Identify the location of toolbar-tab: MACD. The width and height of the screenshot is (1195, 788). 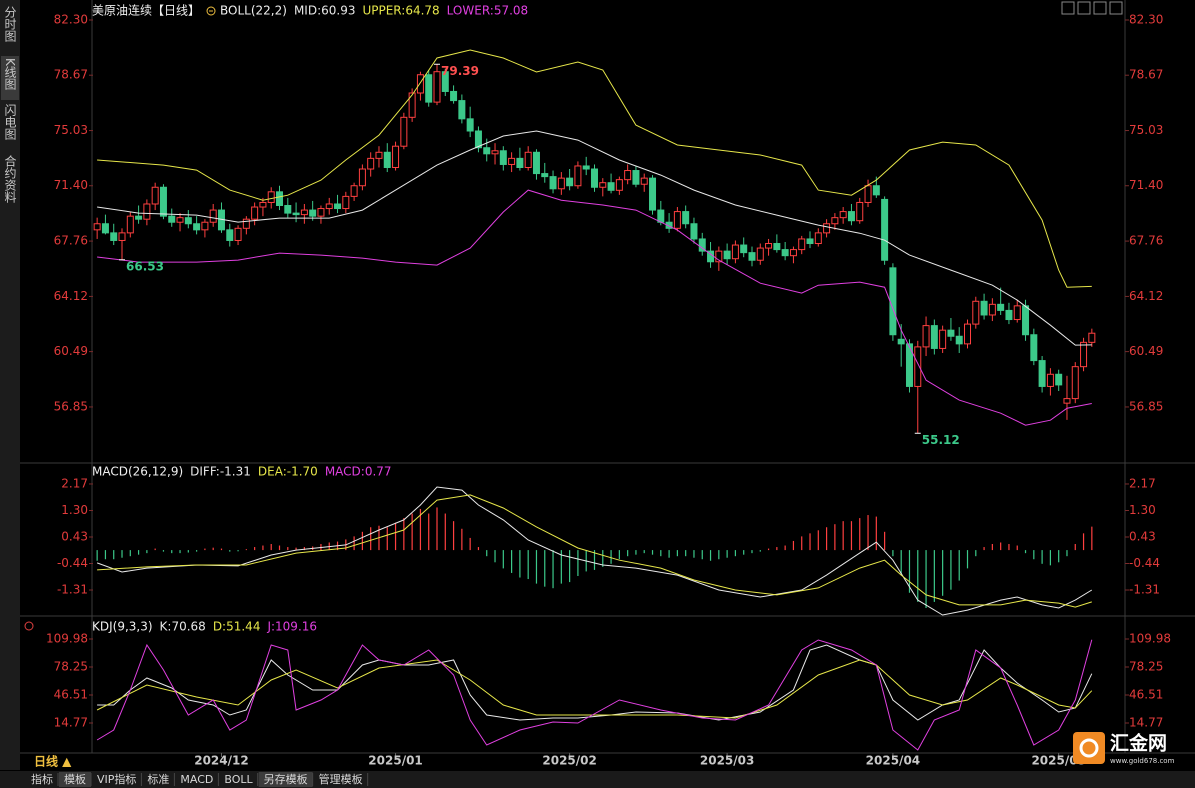
(196, 779).